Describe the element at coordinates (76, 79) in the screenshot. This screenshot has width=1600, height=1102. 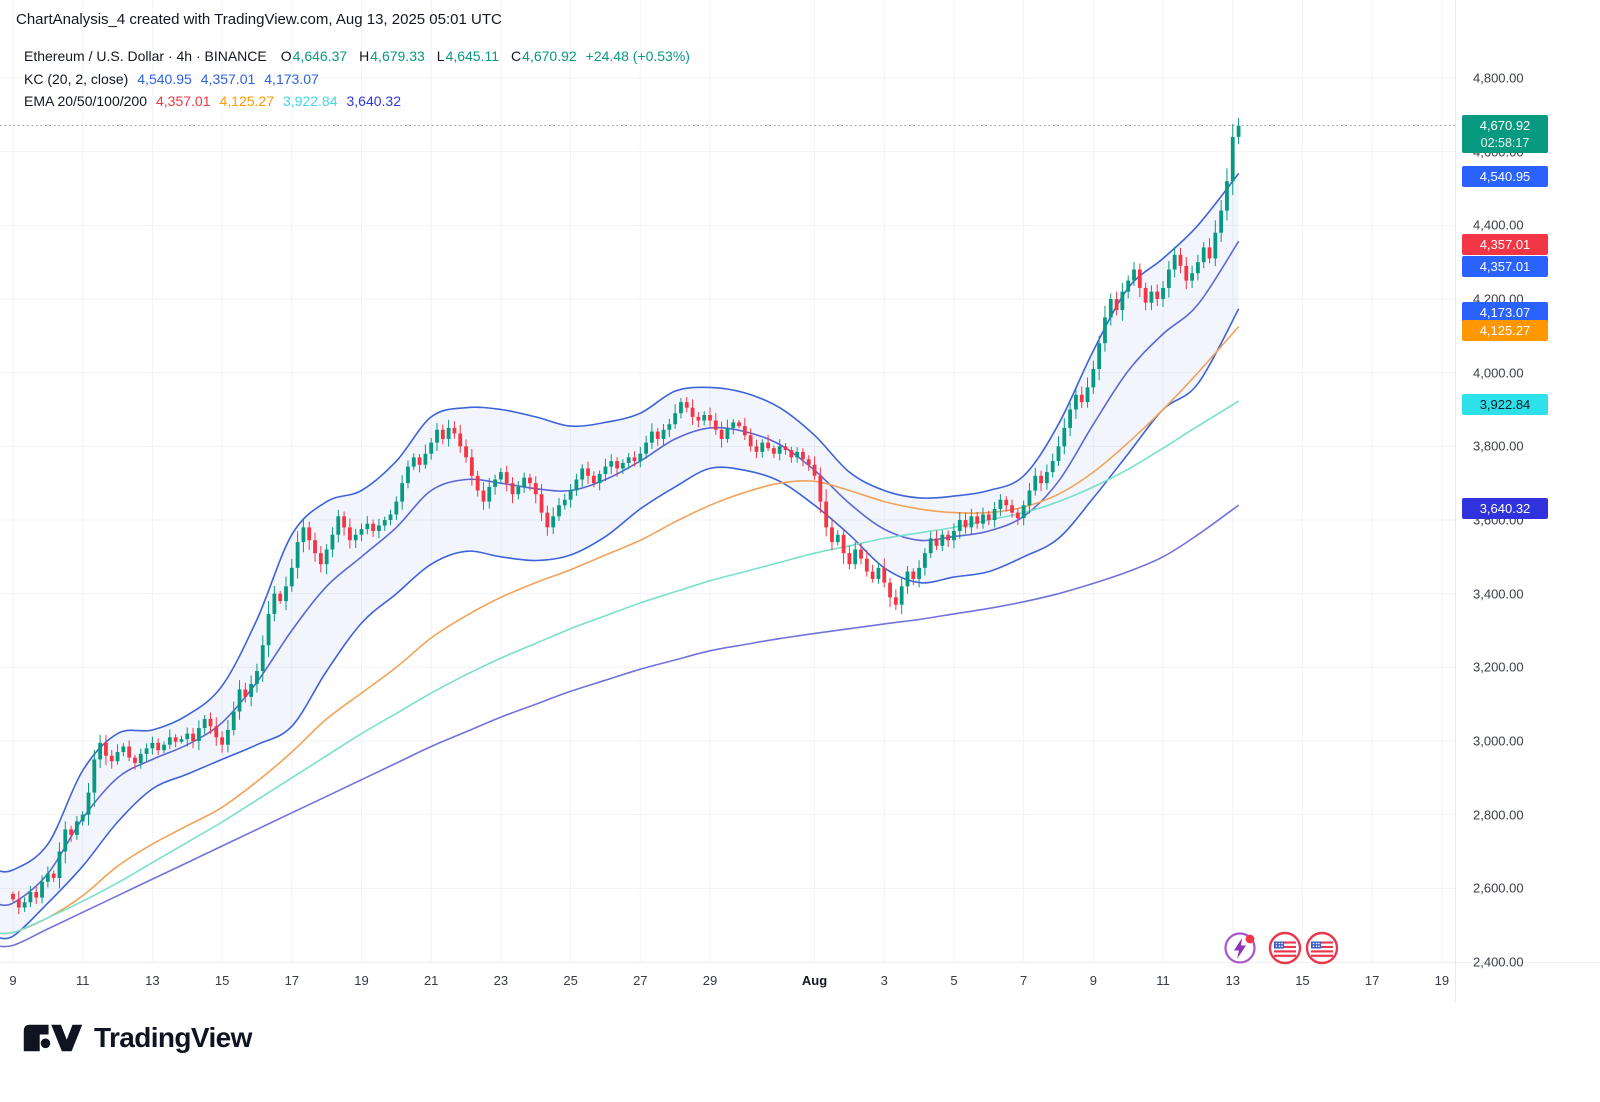
I see `kc-indicator-title: KC (20, 2, close)` at that location.